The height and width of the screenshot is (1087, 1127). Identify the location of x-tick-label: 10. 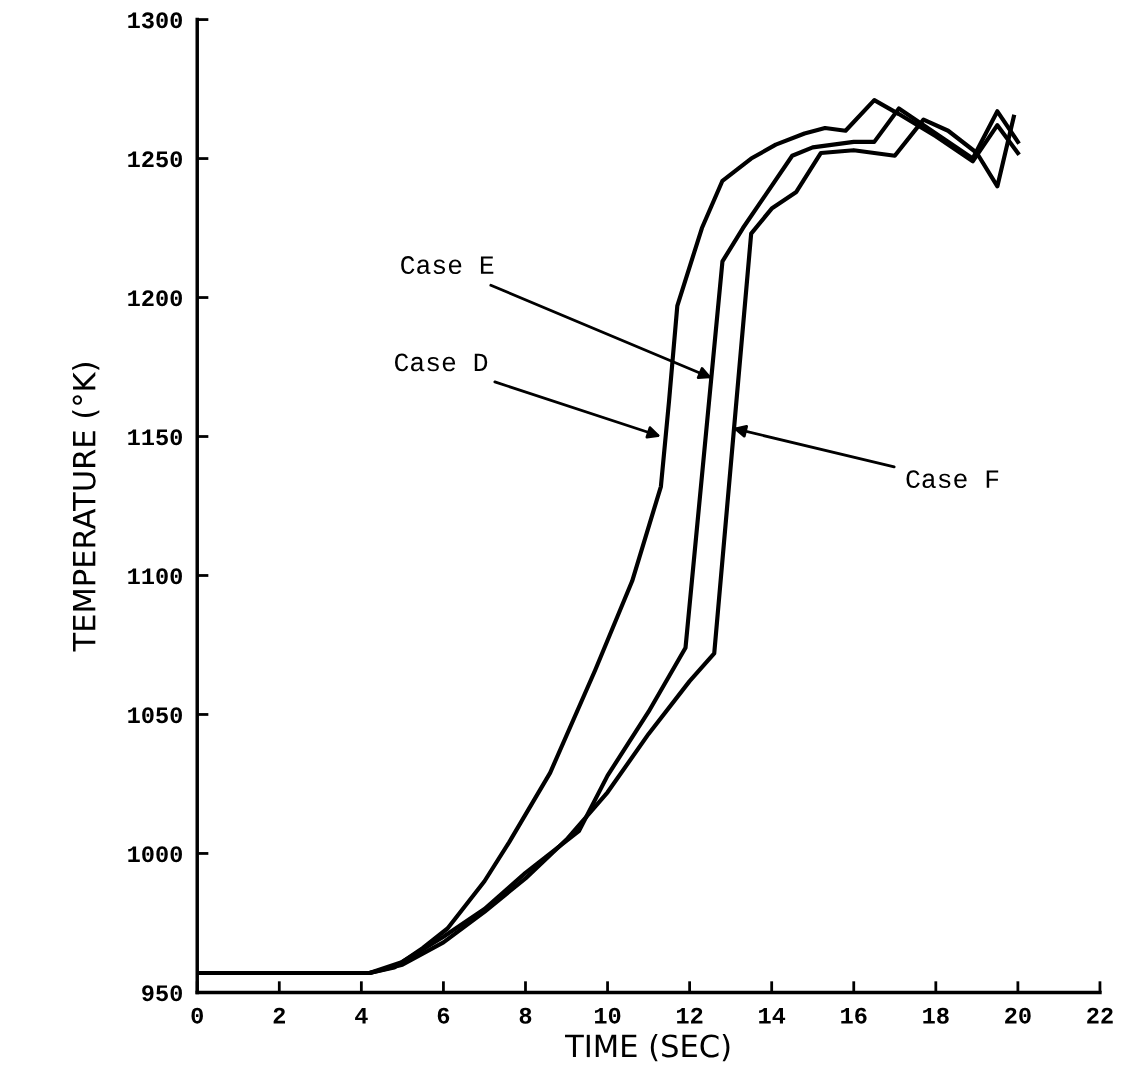
(607, 1015).